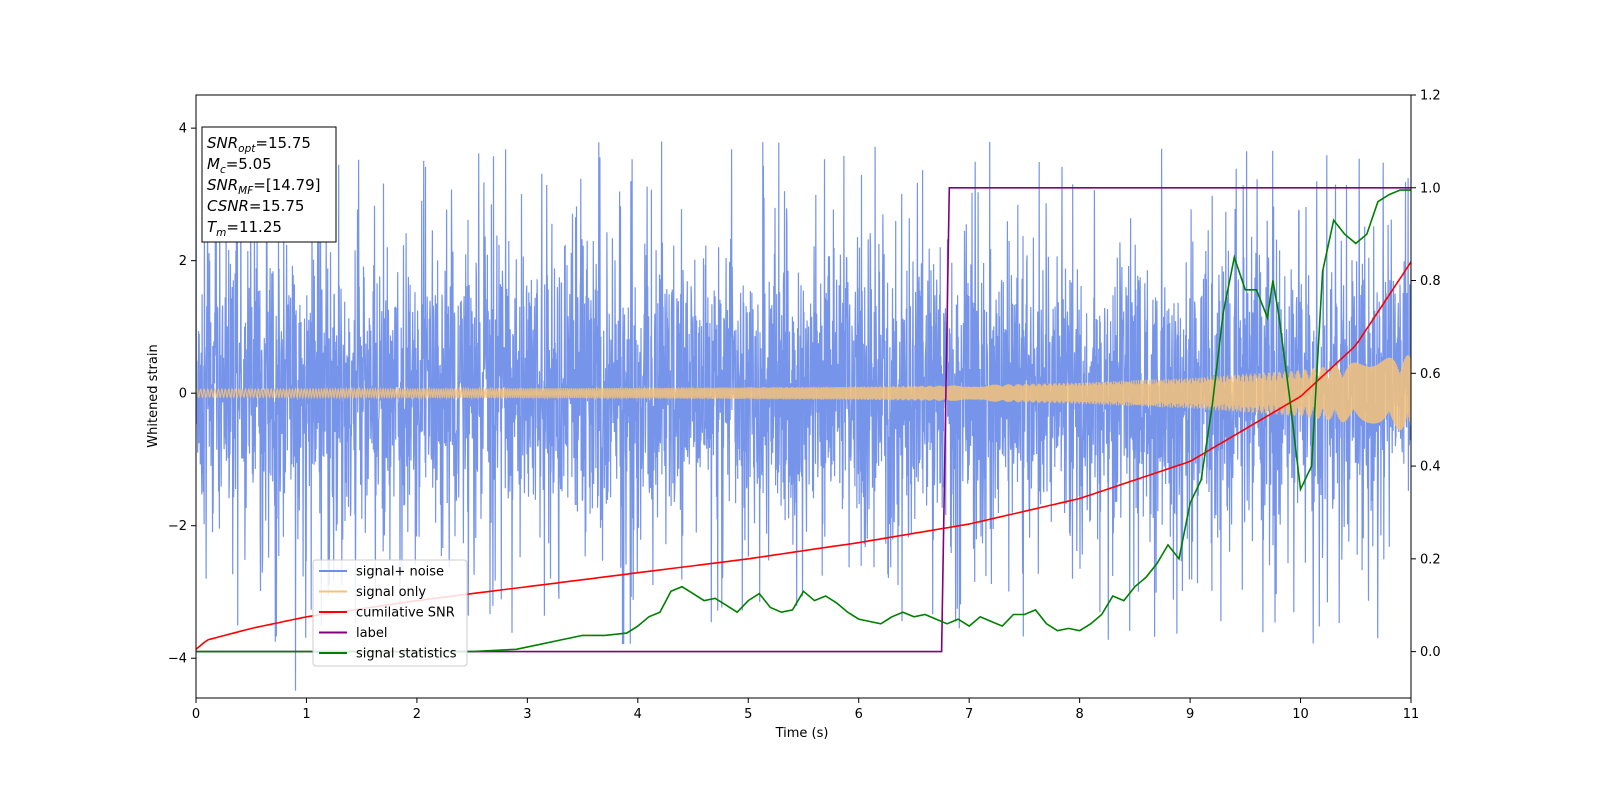 Image resolution: width=1600 pixels, height=800 pixels. What do you see at coordinates (1430, 188) in the screenshot?
I see `y-right-tick-label: 1.0` at bounding box center [1430, 188].